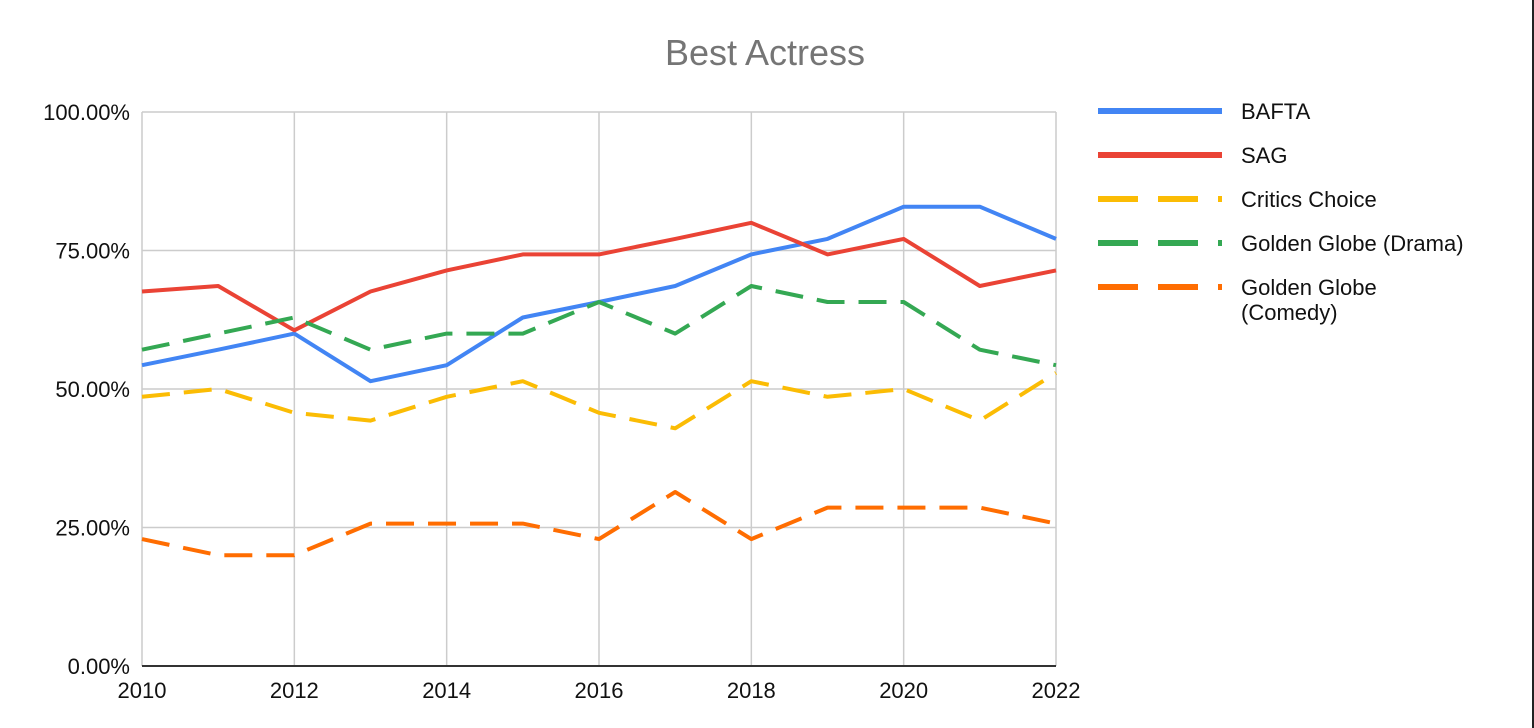 The image size is (1534, 728). What do you see at coordinates (1264, 155) in the screenshot?
I see `legend-label-sag: SAG` at bounding box center [1264, 155].